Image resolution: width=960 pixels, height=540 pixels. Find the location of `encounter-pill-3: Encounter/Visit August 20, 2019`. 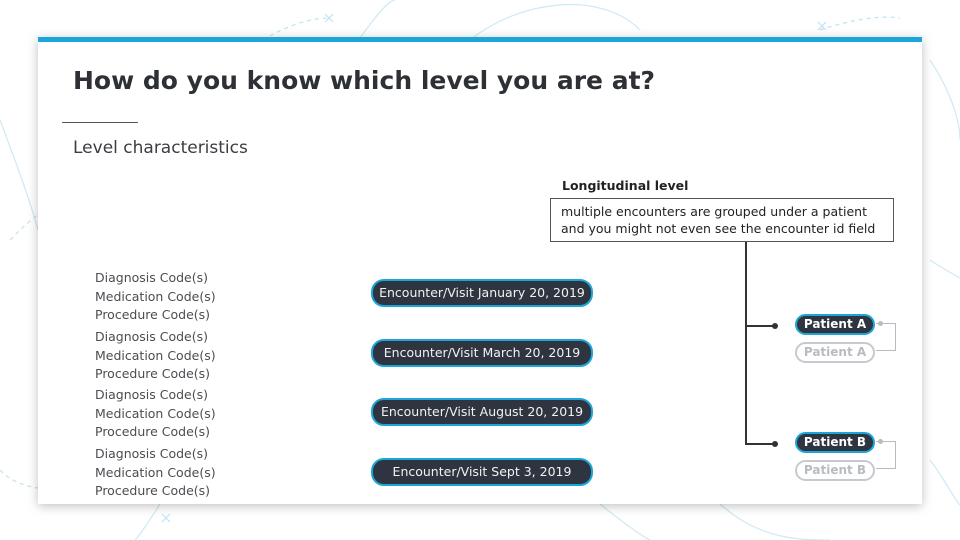

encounter-pill-3: Encounter/Visit August 20, 2019 is located at coordinates (482, 412).